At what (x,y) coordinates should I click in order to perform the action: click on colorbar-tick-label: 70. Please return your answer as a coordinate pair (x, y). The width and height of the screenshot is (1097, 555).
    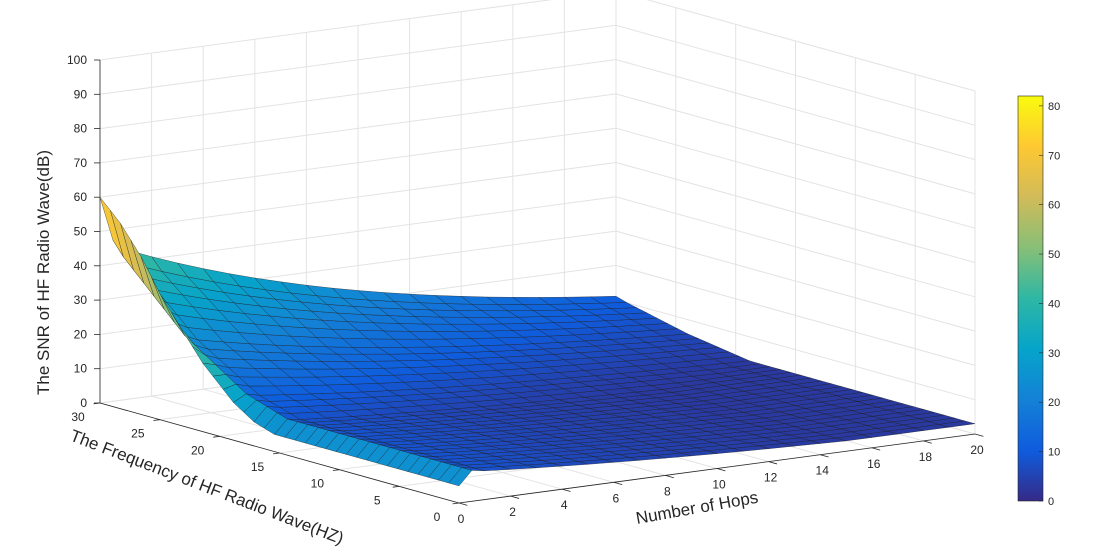
    Looking at the image, I should click on (1054, 156).